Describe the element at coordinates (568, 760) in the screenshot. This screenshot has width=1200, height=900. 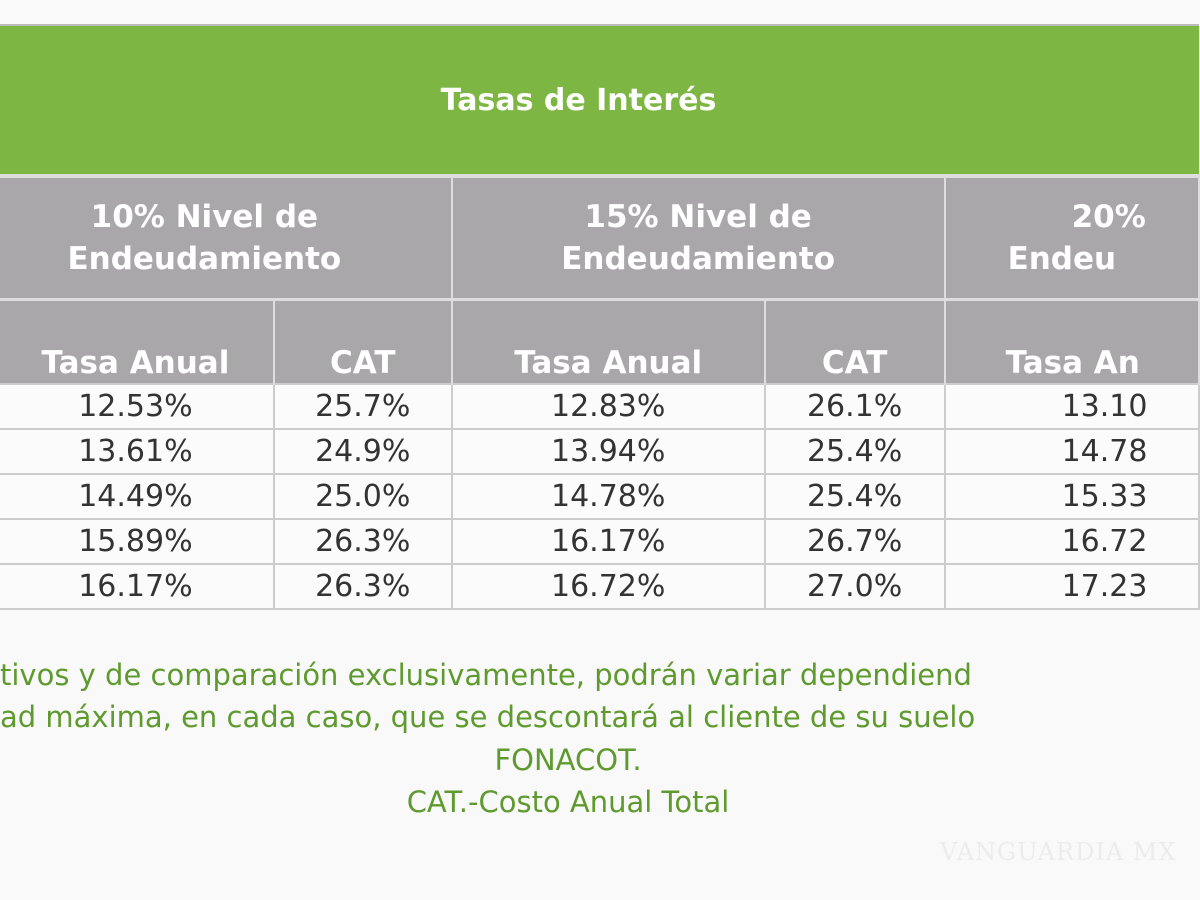
I see `footer-line-3: FONACOT.` at that location.